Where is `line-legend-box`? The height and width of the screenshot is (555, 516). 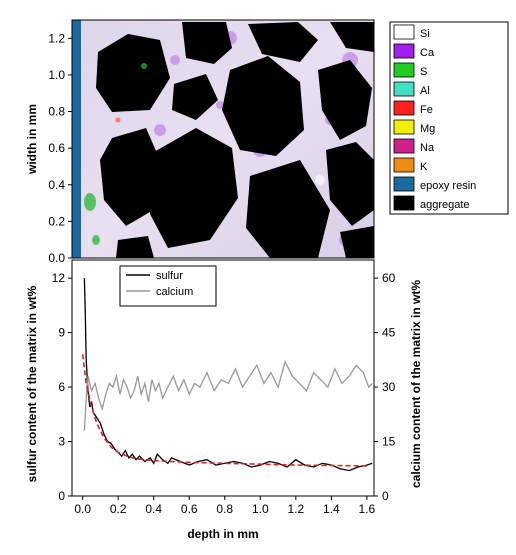 line-legend-box is located at coordinates (168, 286).